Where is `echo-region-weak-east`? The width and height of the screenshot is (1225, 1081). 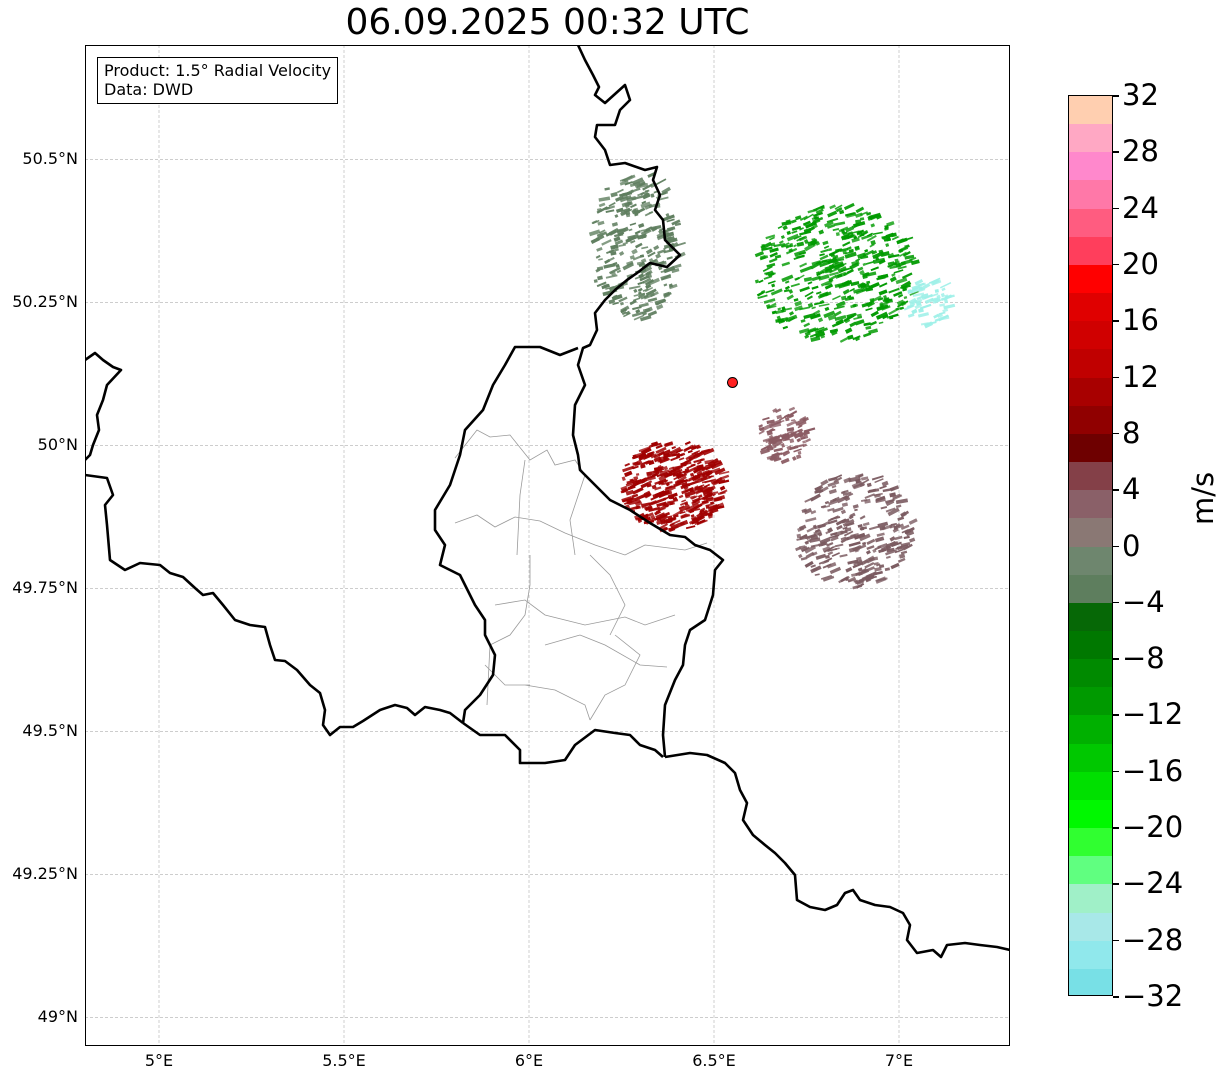
echo-region-weak-east is located at coordinates (787, 435).